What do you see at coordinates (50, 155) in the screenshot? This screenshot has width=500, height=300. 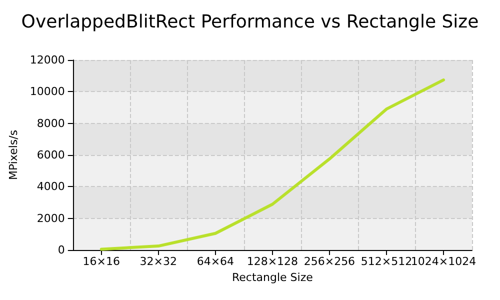 I see `y-tick-label: 6000` at bounding box center [50, 155].